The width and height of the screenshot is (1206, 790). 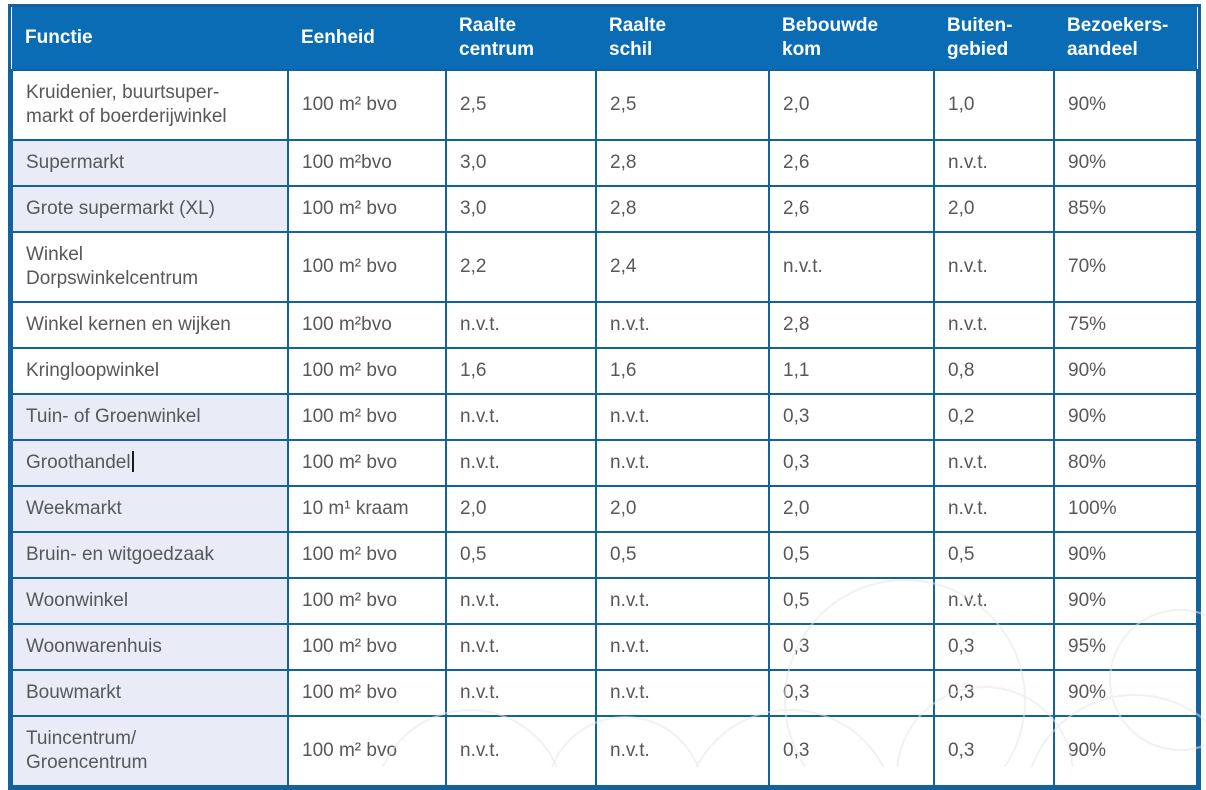 What do you see at coordinates (150, 601) in the screenshot?
I see `cell-functie: Woonwinkel` at bounding box center [150, 601].